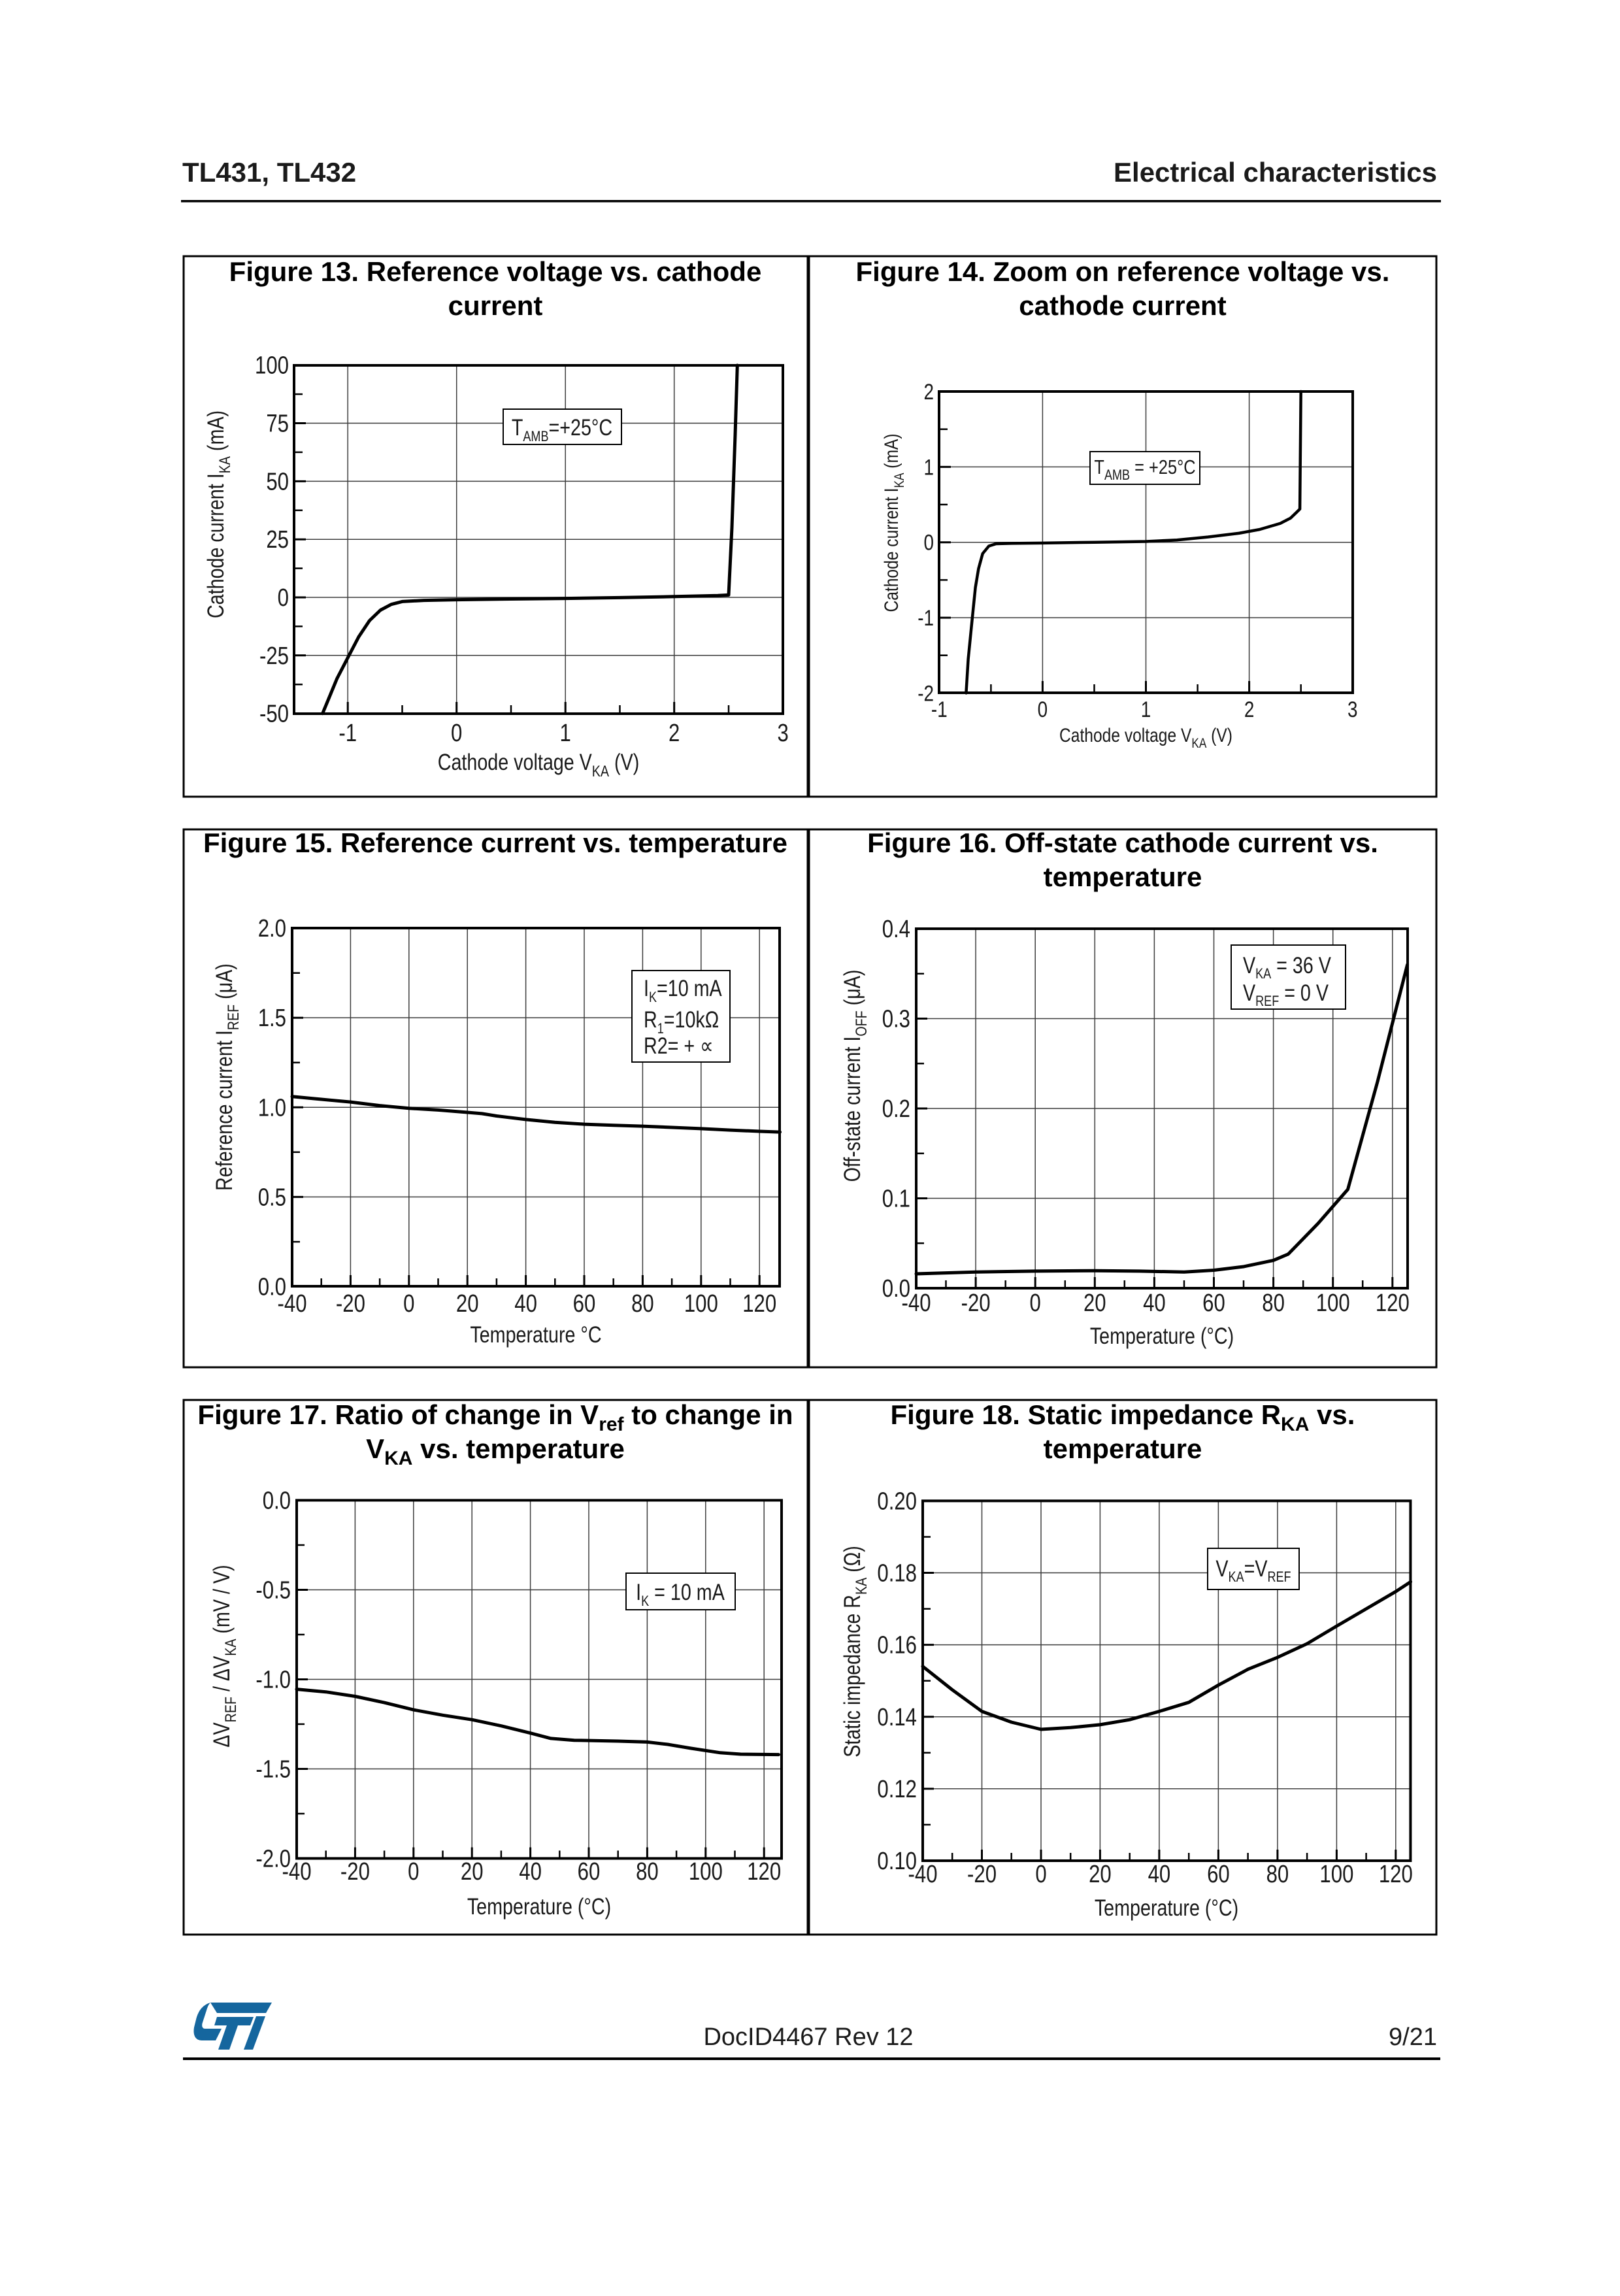 Image resolution: width=1620 pixels, height=2296 pixels. I want to click on svg-text: R1​=10kΩ, so click(681, 1022).